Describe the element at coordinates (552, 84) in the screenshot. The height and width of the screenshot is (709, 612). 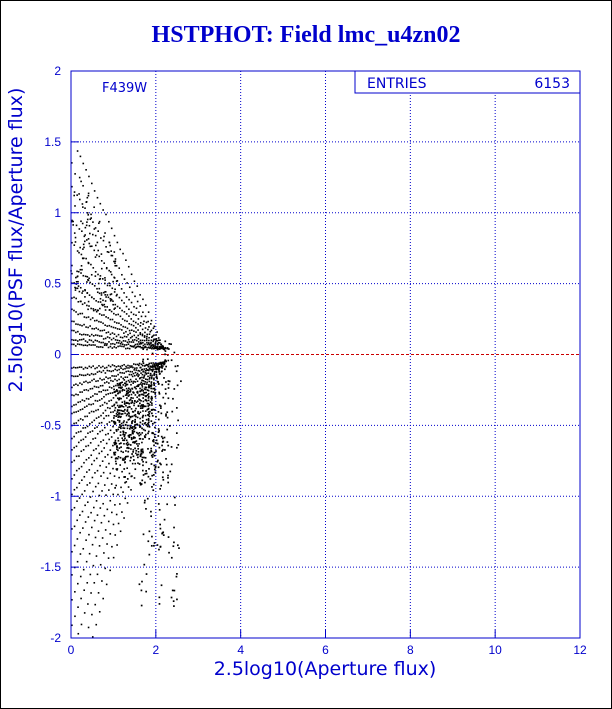
I see `entries-value: 6153` at that location.